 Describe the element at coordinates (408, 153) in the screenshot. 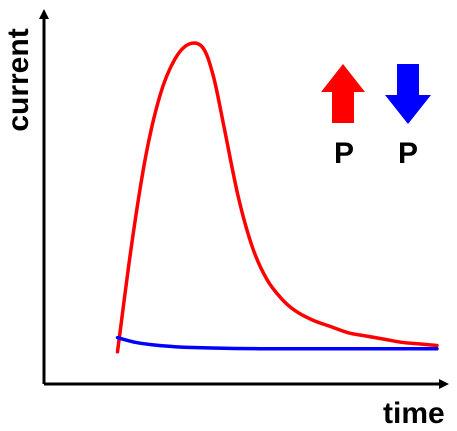

I see `legend-label-blue: P` at that location.